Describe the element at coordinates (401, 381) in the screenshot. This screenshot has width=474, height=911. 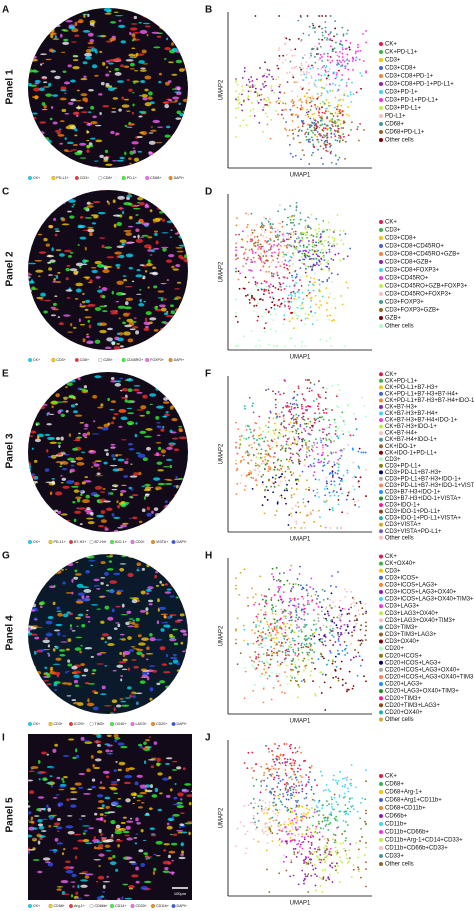
I see `legend-label: CK+PD-L1+` at that location.